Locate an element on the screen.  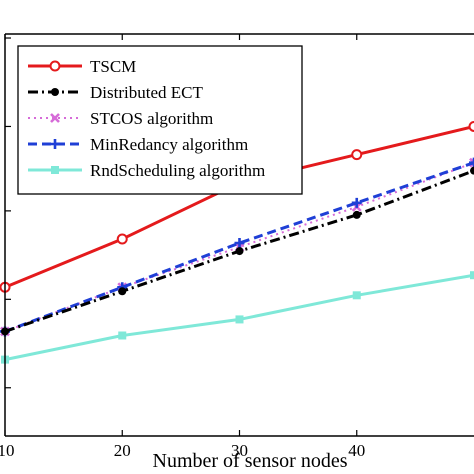
legend-entry: TSCM is located at coordinates (82, 66).